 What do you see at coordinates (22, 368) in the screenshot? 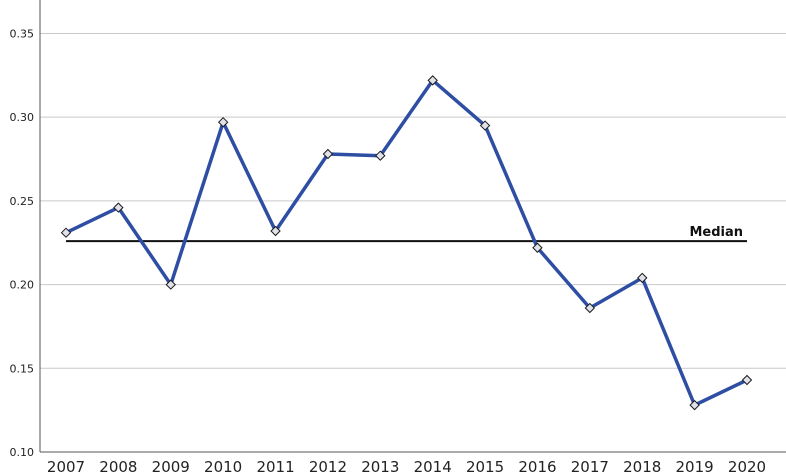
I see `y-tick-label: 0.15` at bounding box center [22, 368].